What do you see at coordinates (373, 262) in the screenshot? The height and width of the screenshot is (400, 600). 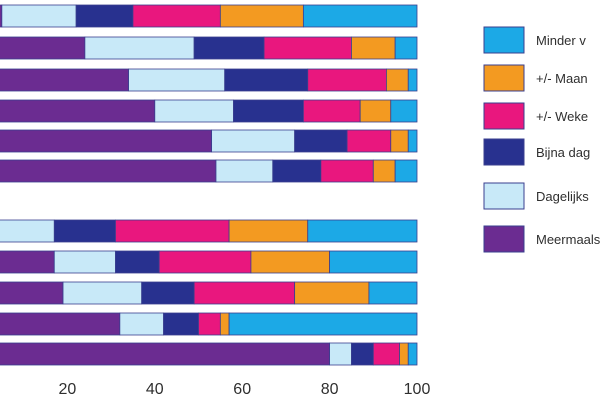 I see `bar-segment-g2-r2-minder-v` at bounding box center [373, 262].